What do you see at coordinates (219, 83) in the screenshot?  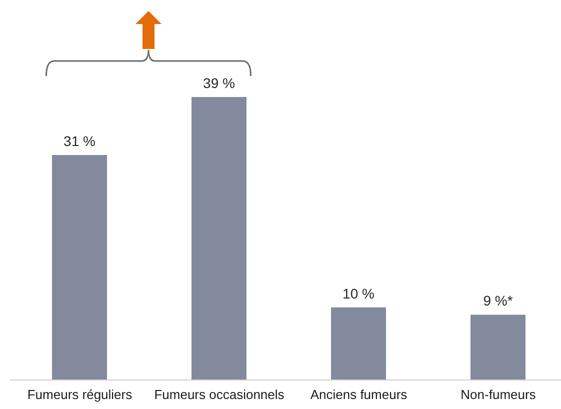 I see `data-label: 39 %` at bounding box center [219, 83].